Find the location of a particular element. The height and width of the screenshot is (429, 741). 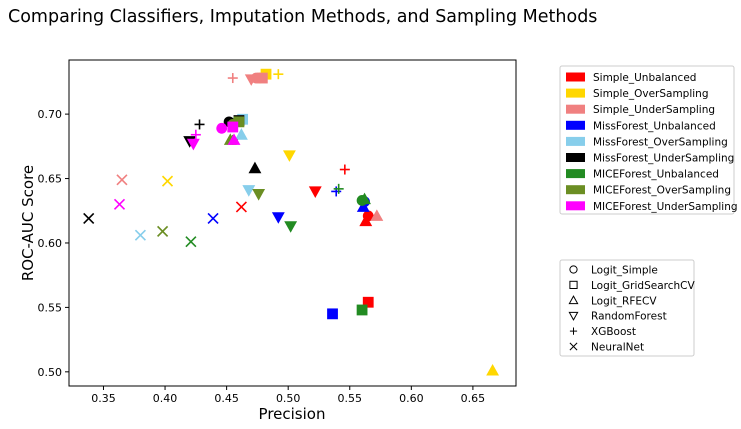

legend-label: Logit_Simple is located at coordinates (624, 271).